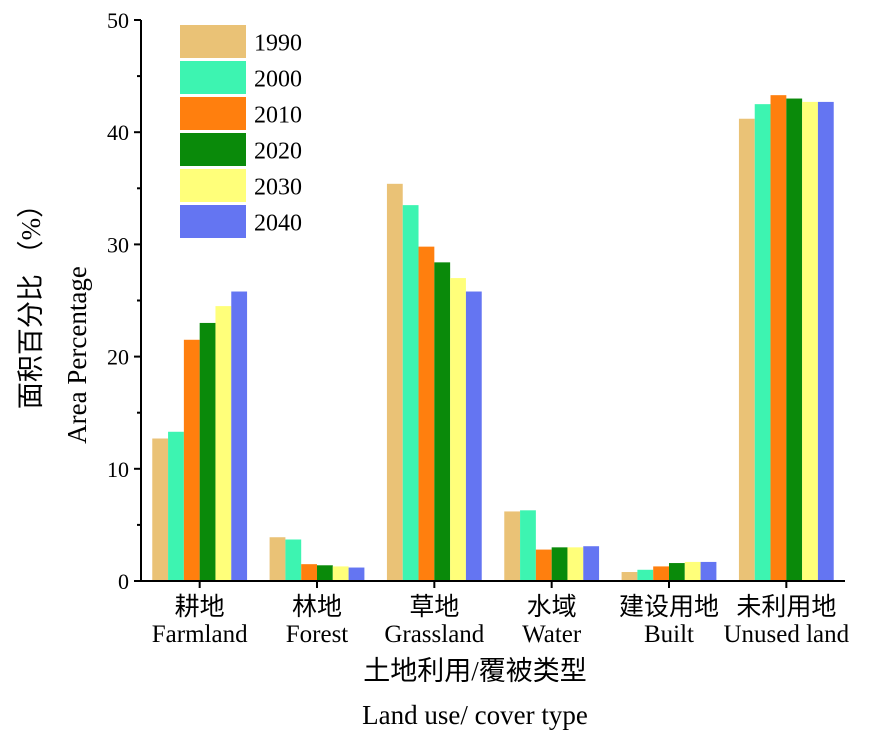 The image size is (886, 749). Describe the element at coordinates (786, 634) in the screenshot. I see `category-label-en: Unused land` at that location.